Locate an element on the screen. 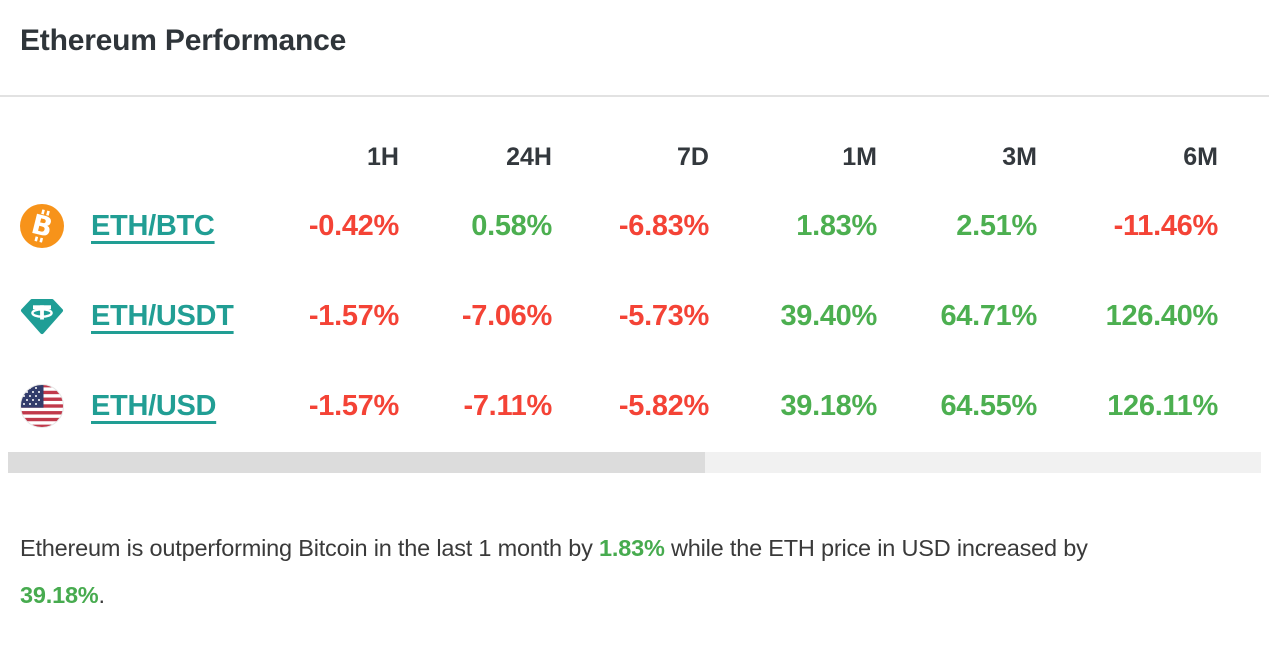 The height and width of the screenshot is (666, 1269). column-header-1h: 1H is located at coordinates (383, 156).